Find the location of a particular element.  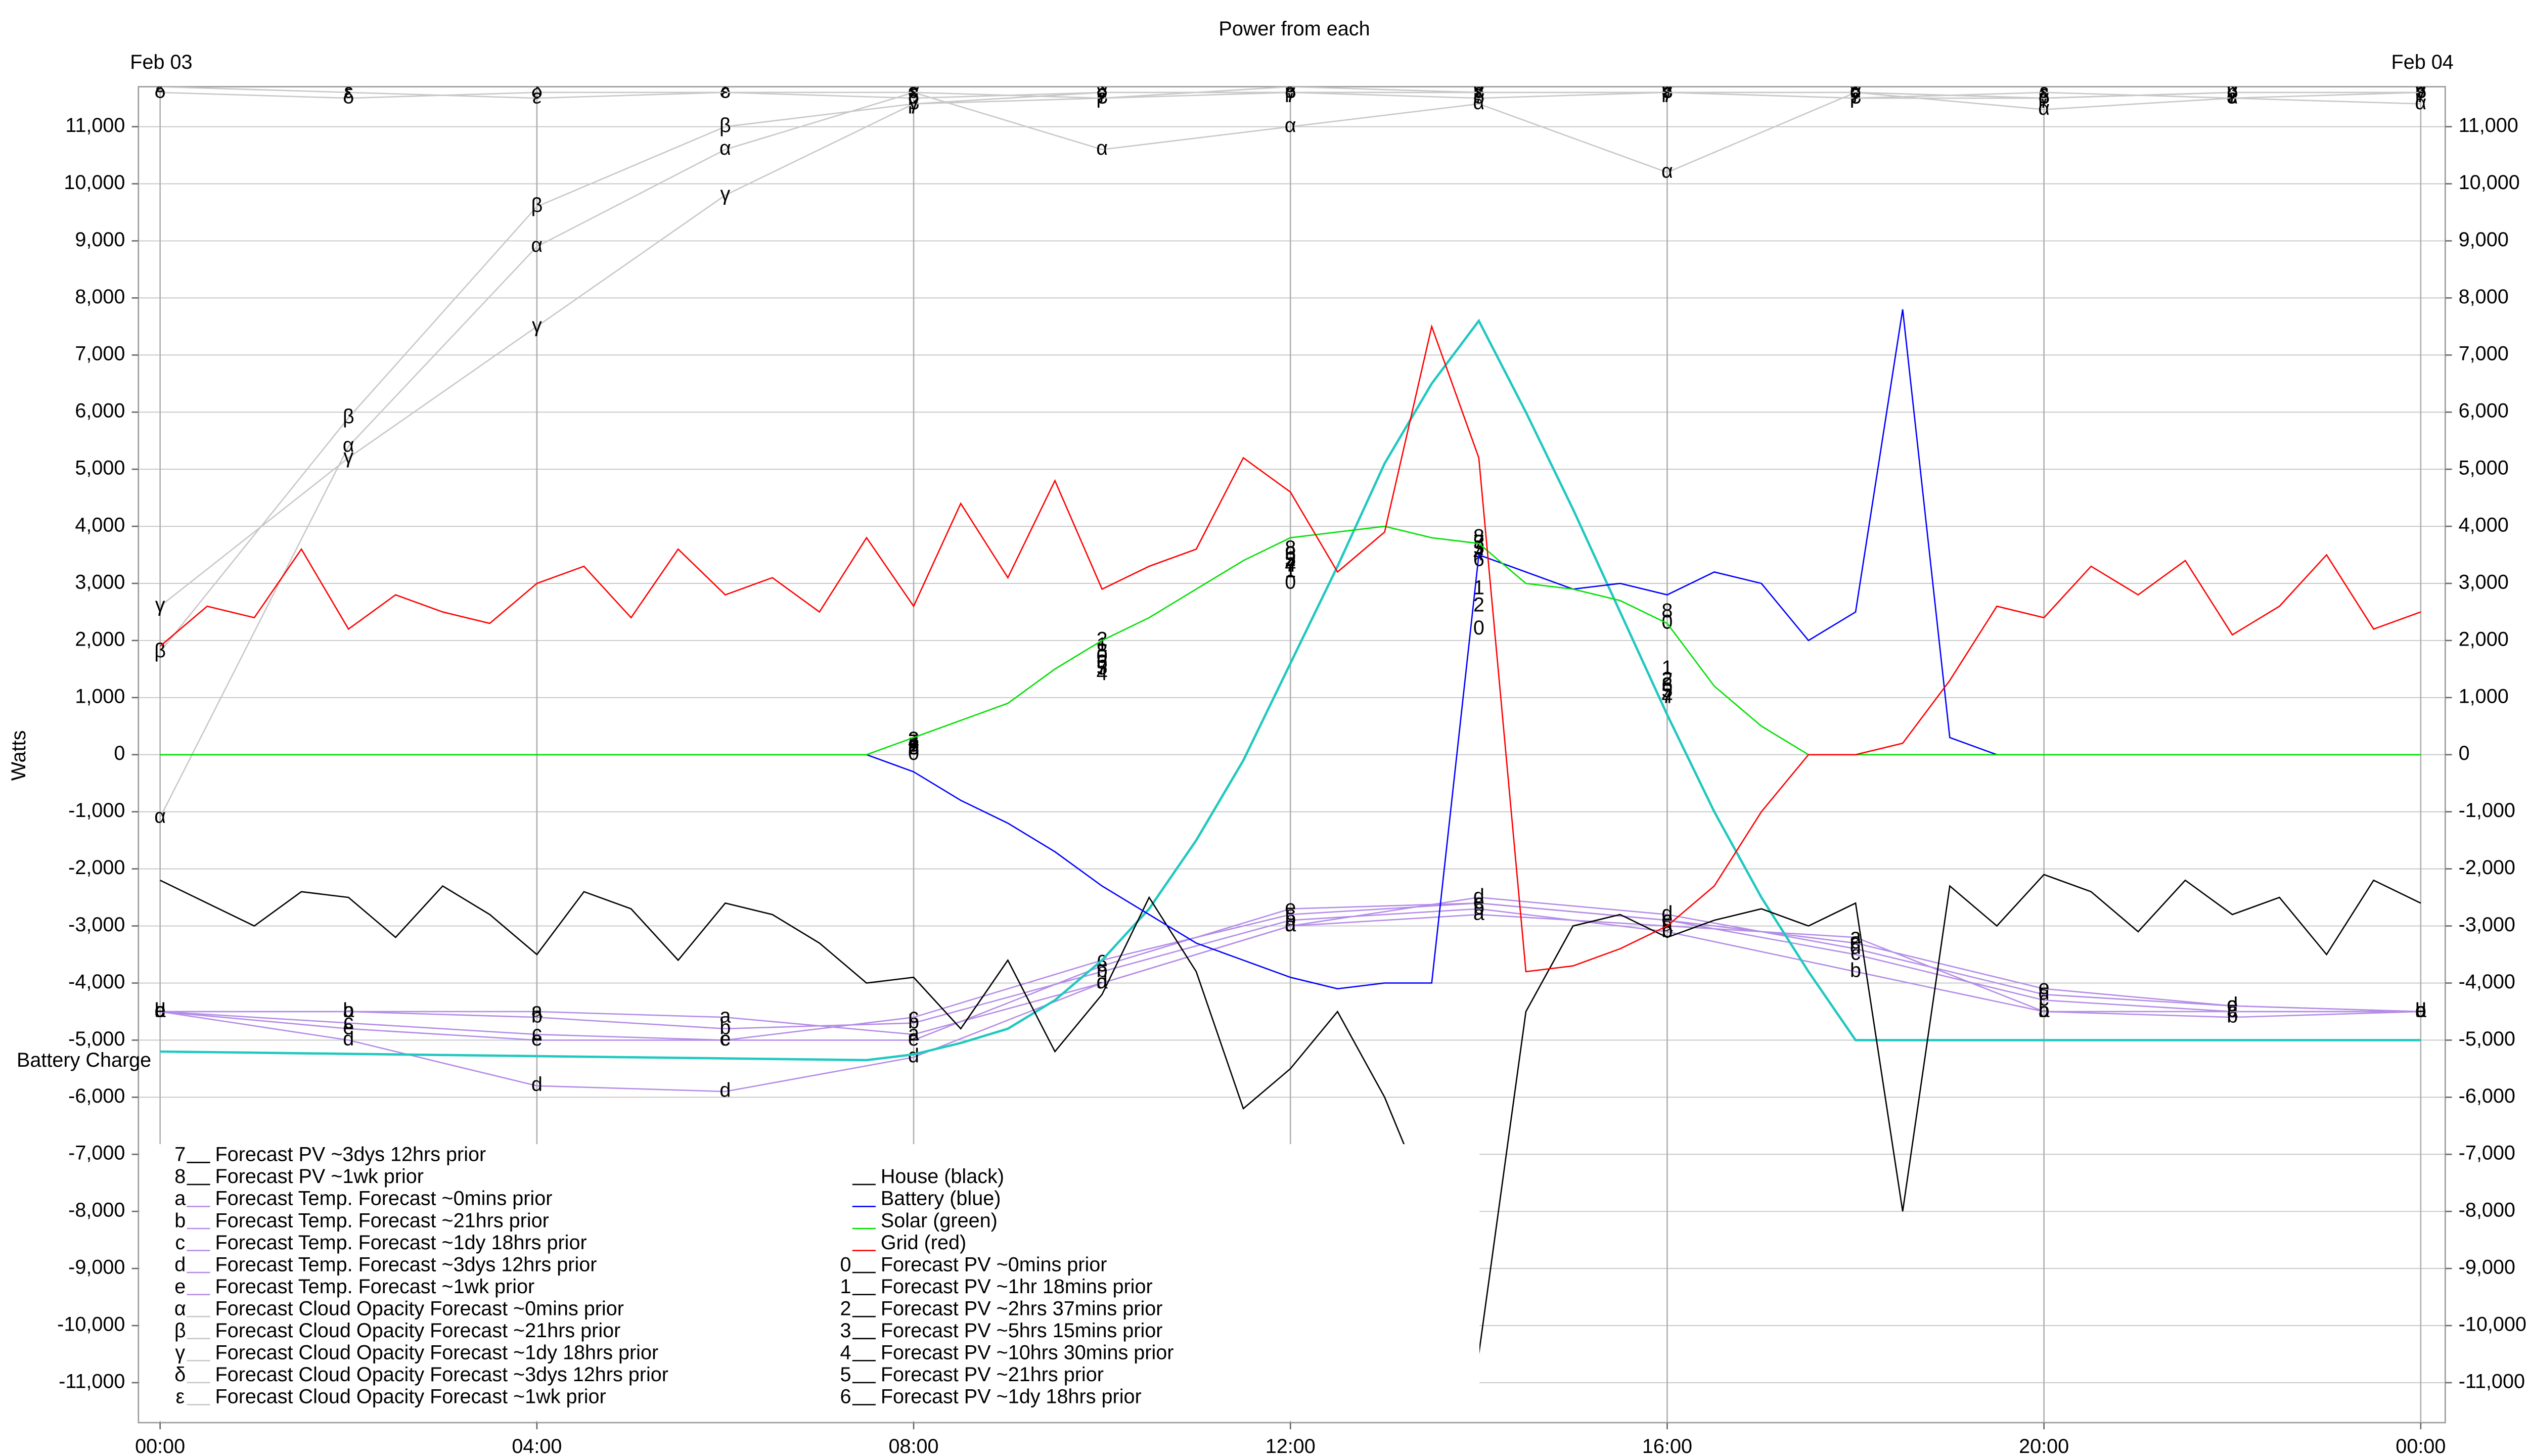

y2-tick-label: 2,000 is located at coordinates (2484, 639).